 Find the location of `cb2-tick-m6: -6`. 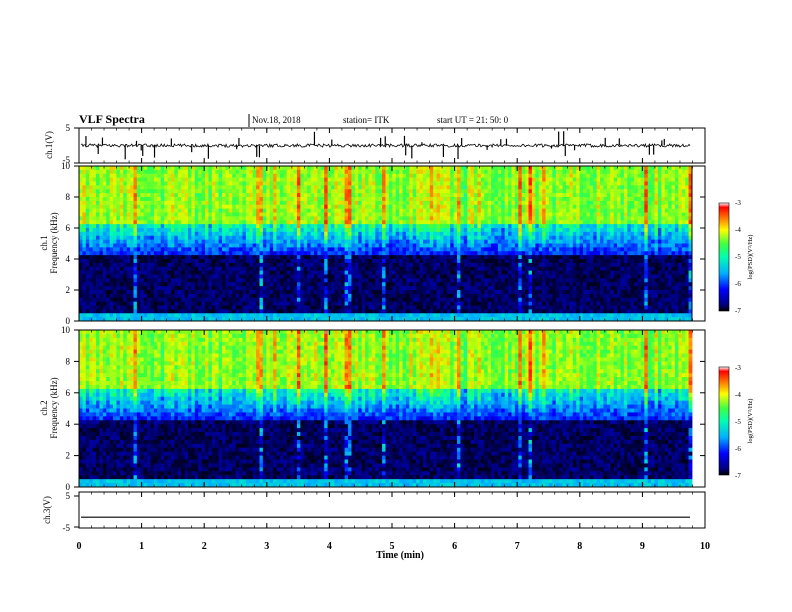

cb2-tick-m6: -6 is located at coordinates (738, 449).